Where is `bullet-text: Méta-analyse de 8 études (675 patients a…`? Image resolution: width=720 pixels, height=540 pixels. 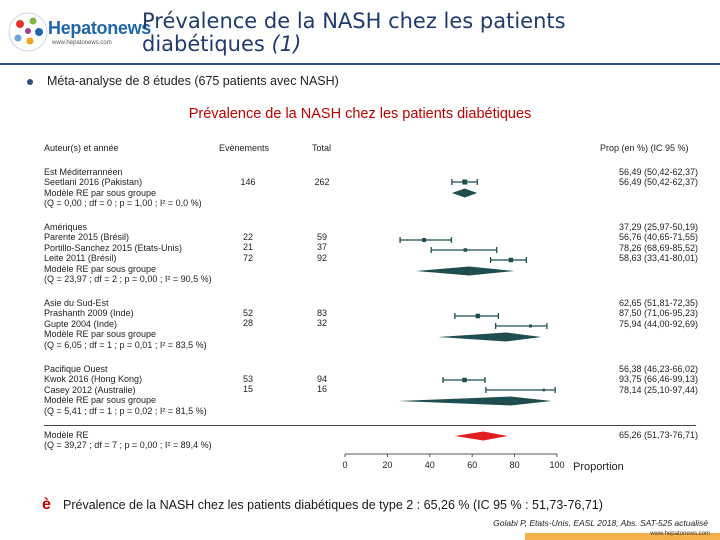
bullet-text: Méta-analyse de 8 études (675 patients a… is located at coordinates (193, 81).